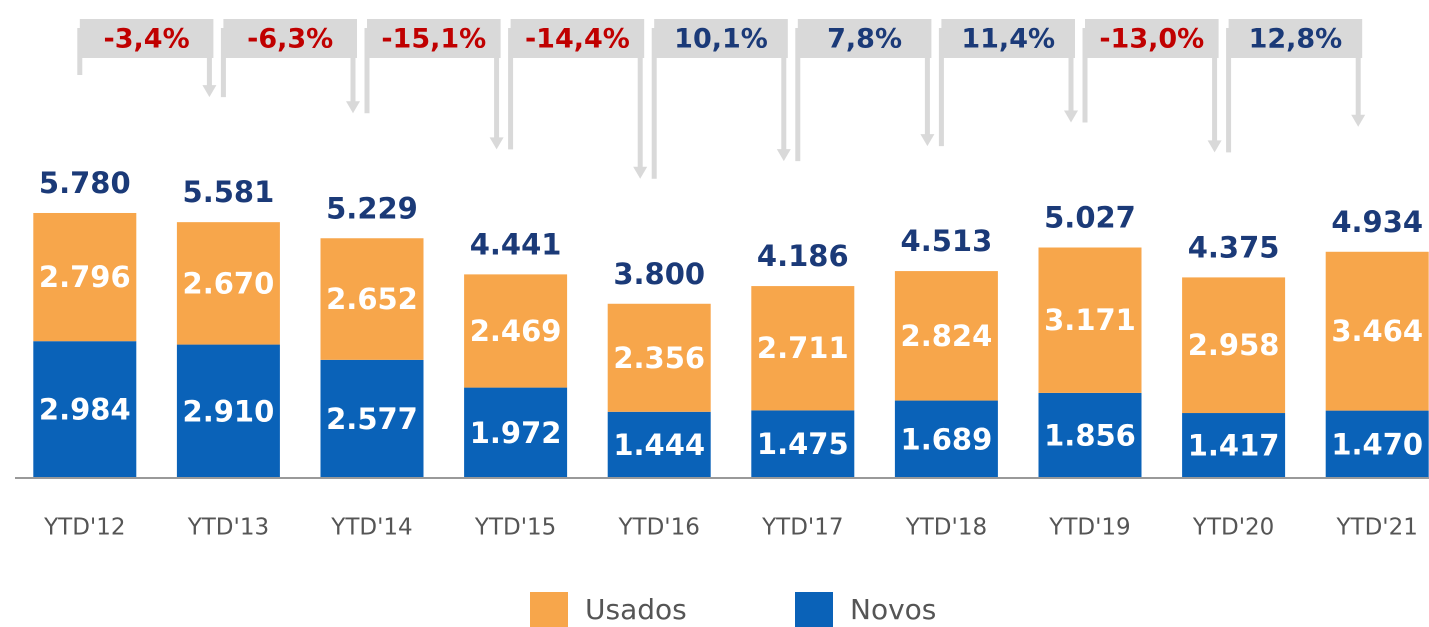 The image size is (1429, 627). What do you see at coordinates (659, 274) in the screenshot?
I see `total-label: 3.800` at bounding box center [659, 274].